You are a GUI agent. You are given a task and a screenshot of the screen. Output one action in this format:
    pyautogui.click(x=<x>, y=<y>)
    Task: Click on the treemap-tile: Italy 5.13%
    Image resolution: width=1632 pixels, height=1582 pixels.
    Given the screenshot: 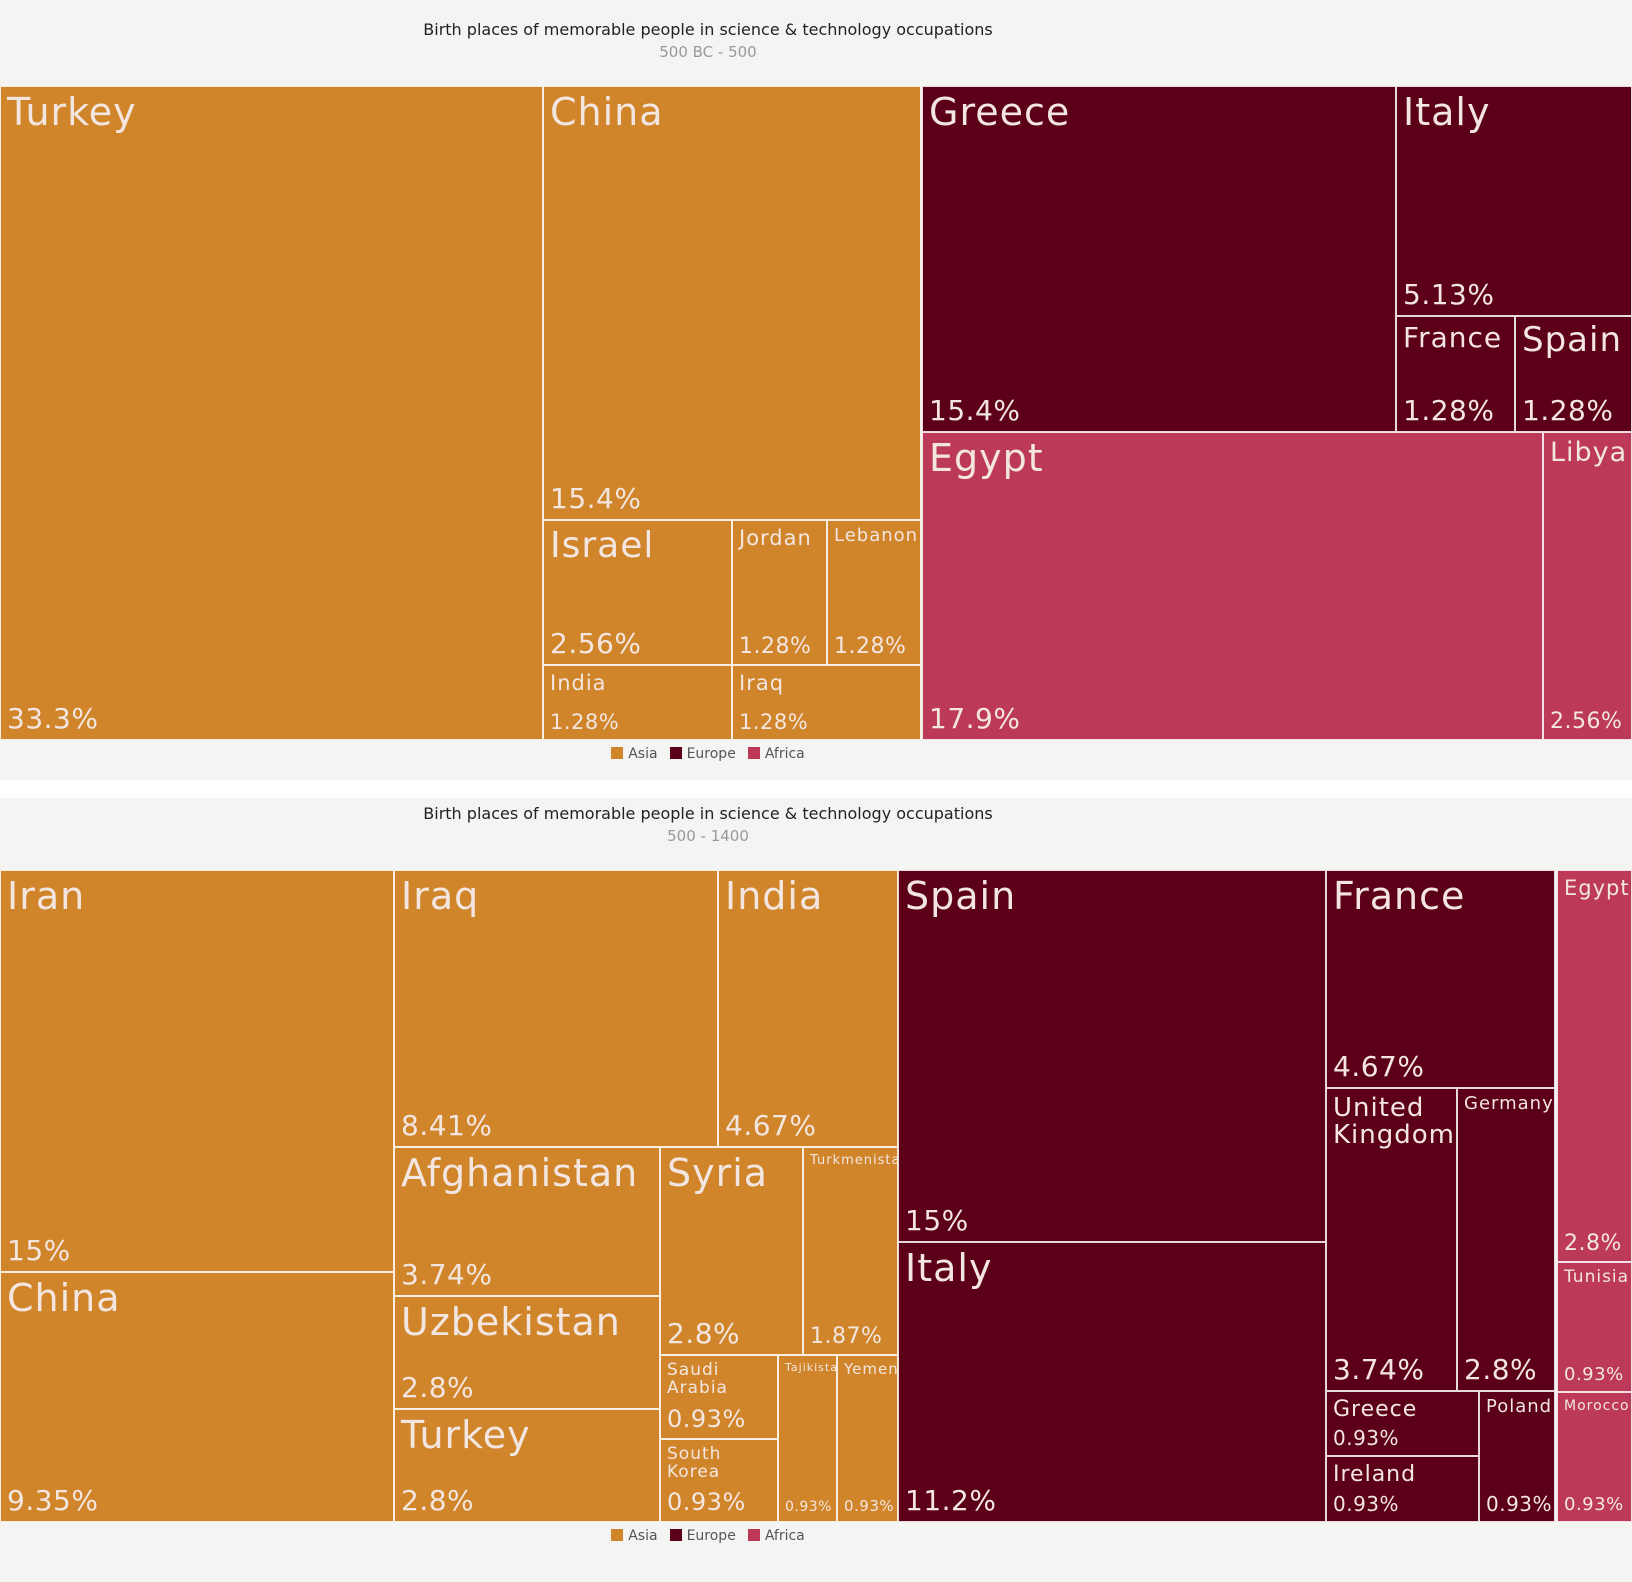 What is the action you would take?
    pyautogui.click(x=1514, y=201)
    